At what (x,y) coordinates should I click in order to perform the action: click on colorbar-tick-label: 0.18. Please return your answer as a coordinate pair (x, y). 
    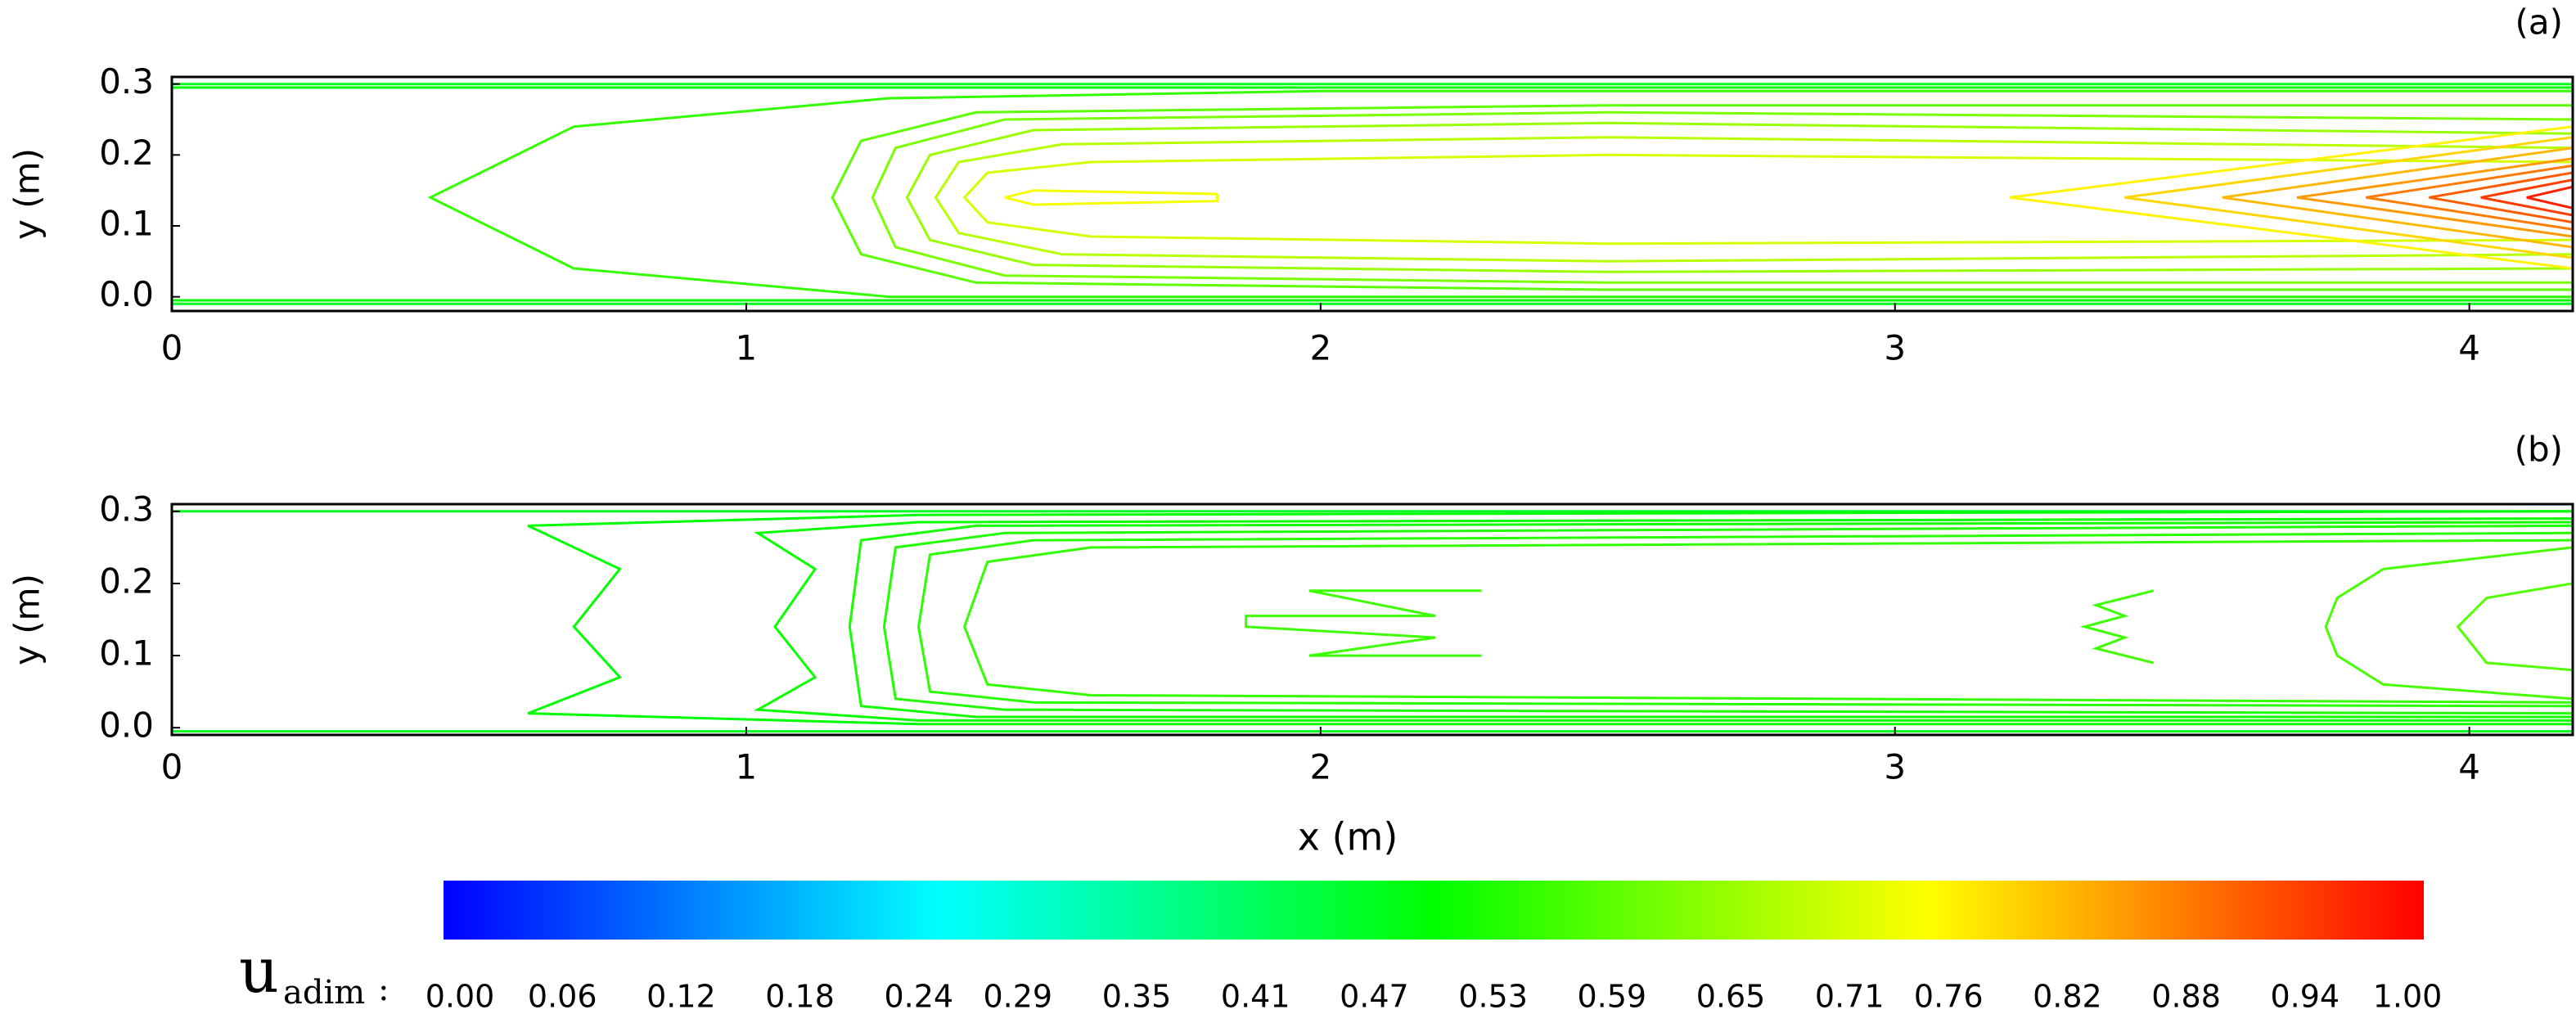
    Looking at the image, I should click on (800, 996).